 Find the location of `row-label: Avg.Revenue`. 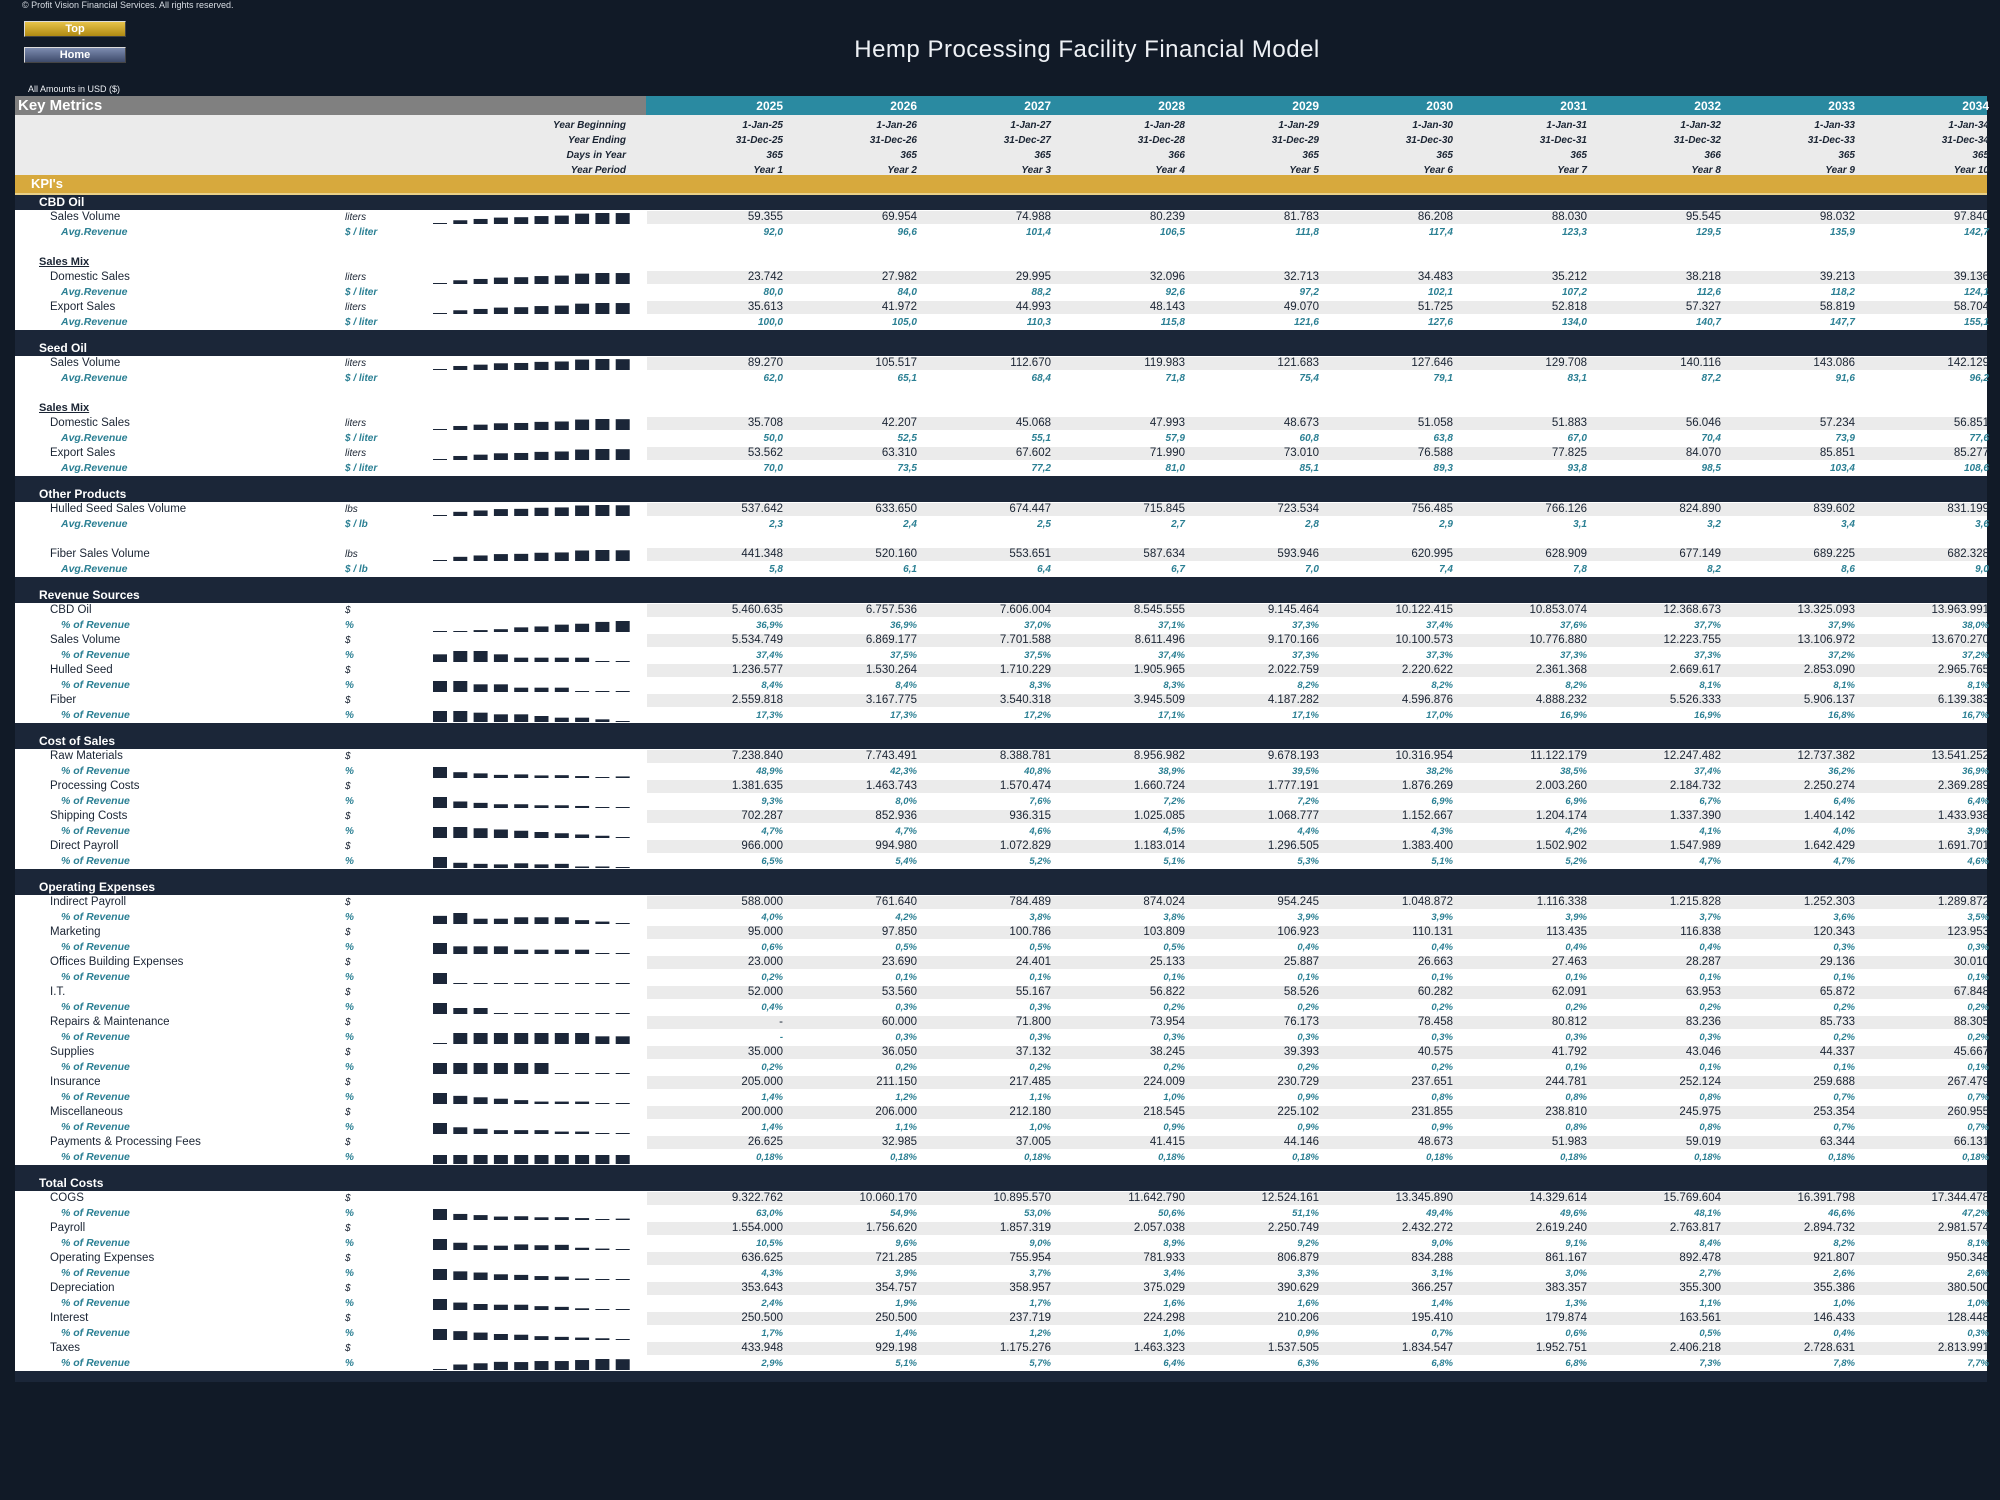

row-label: Avg.Revenue is located at coordinates (94, 292).